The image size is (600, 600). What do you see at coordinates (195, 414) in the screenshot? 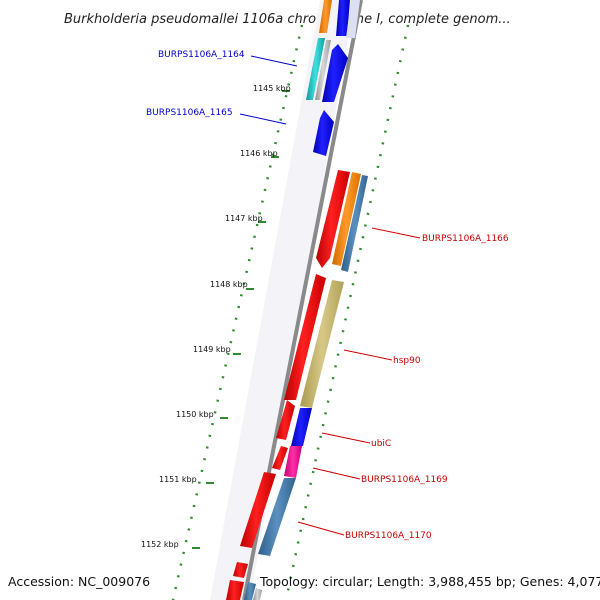
I see `kbp-label: 1150 kbp` at bounding box center [195, 414].